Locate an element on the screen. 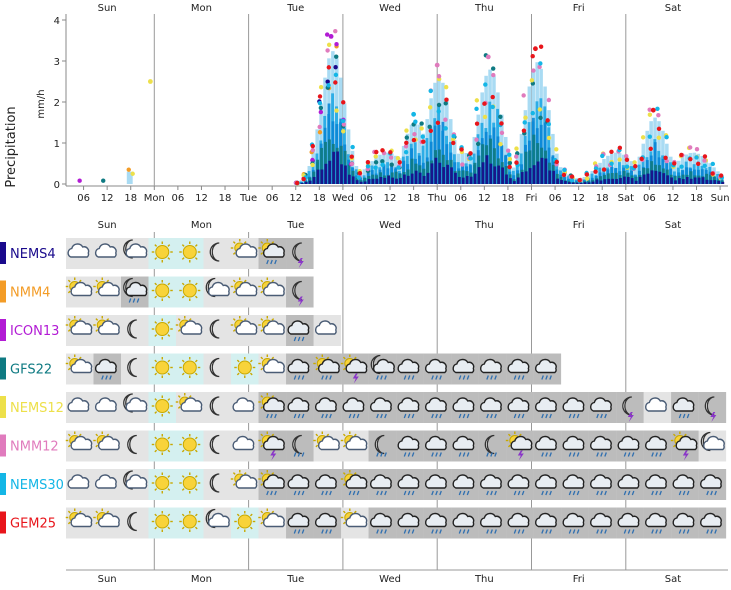 The image size is (731, 590). x-tick-label: Tue is located at coordinates (248, 198).